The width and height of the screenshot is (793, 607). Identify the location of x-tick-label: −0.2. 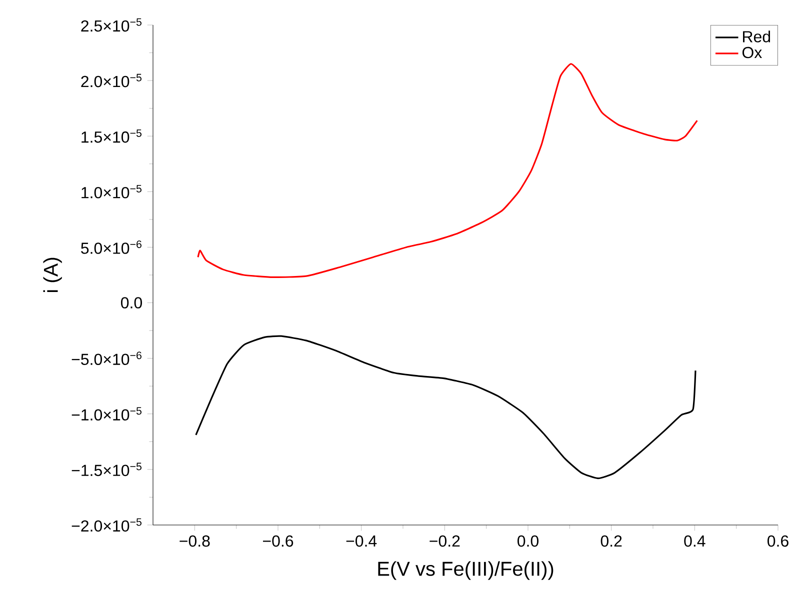
(445, 541).